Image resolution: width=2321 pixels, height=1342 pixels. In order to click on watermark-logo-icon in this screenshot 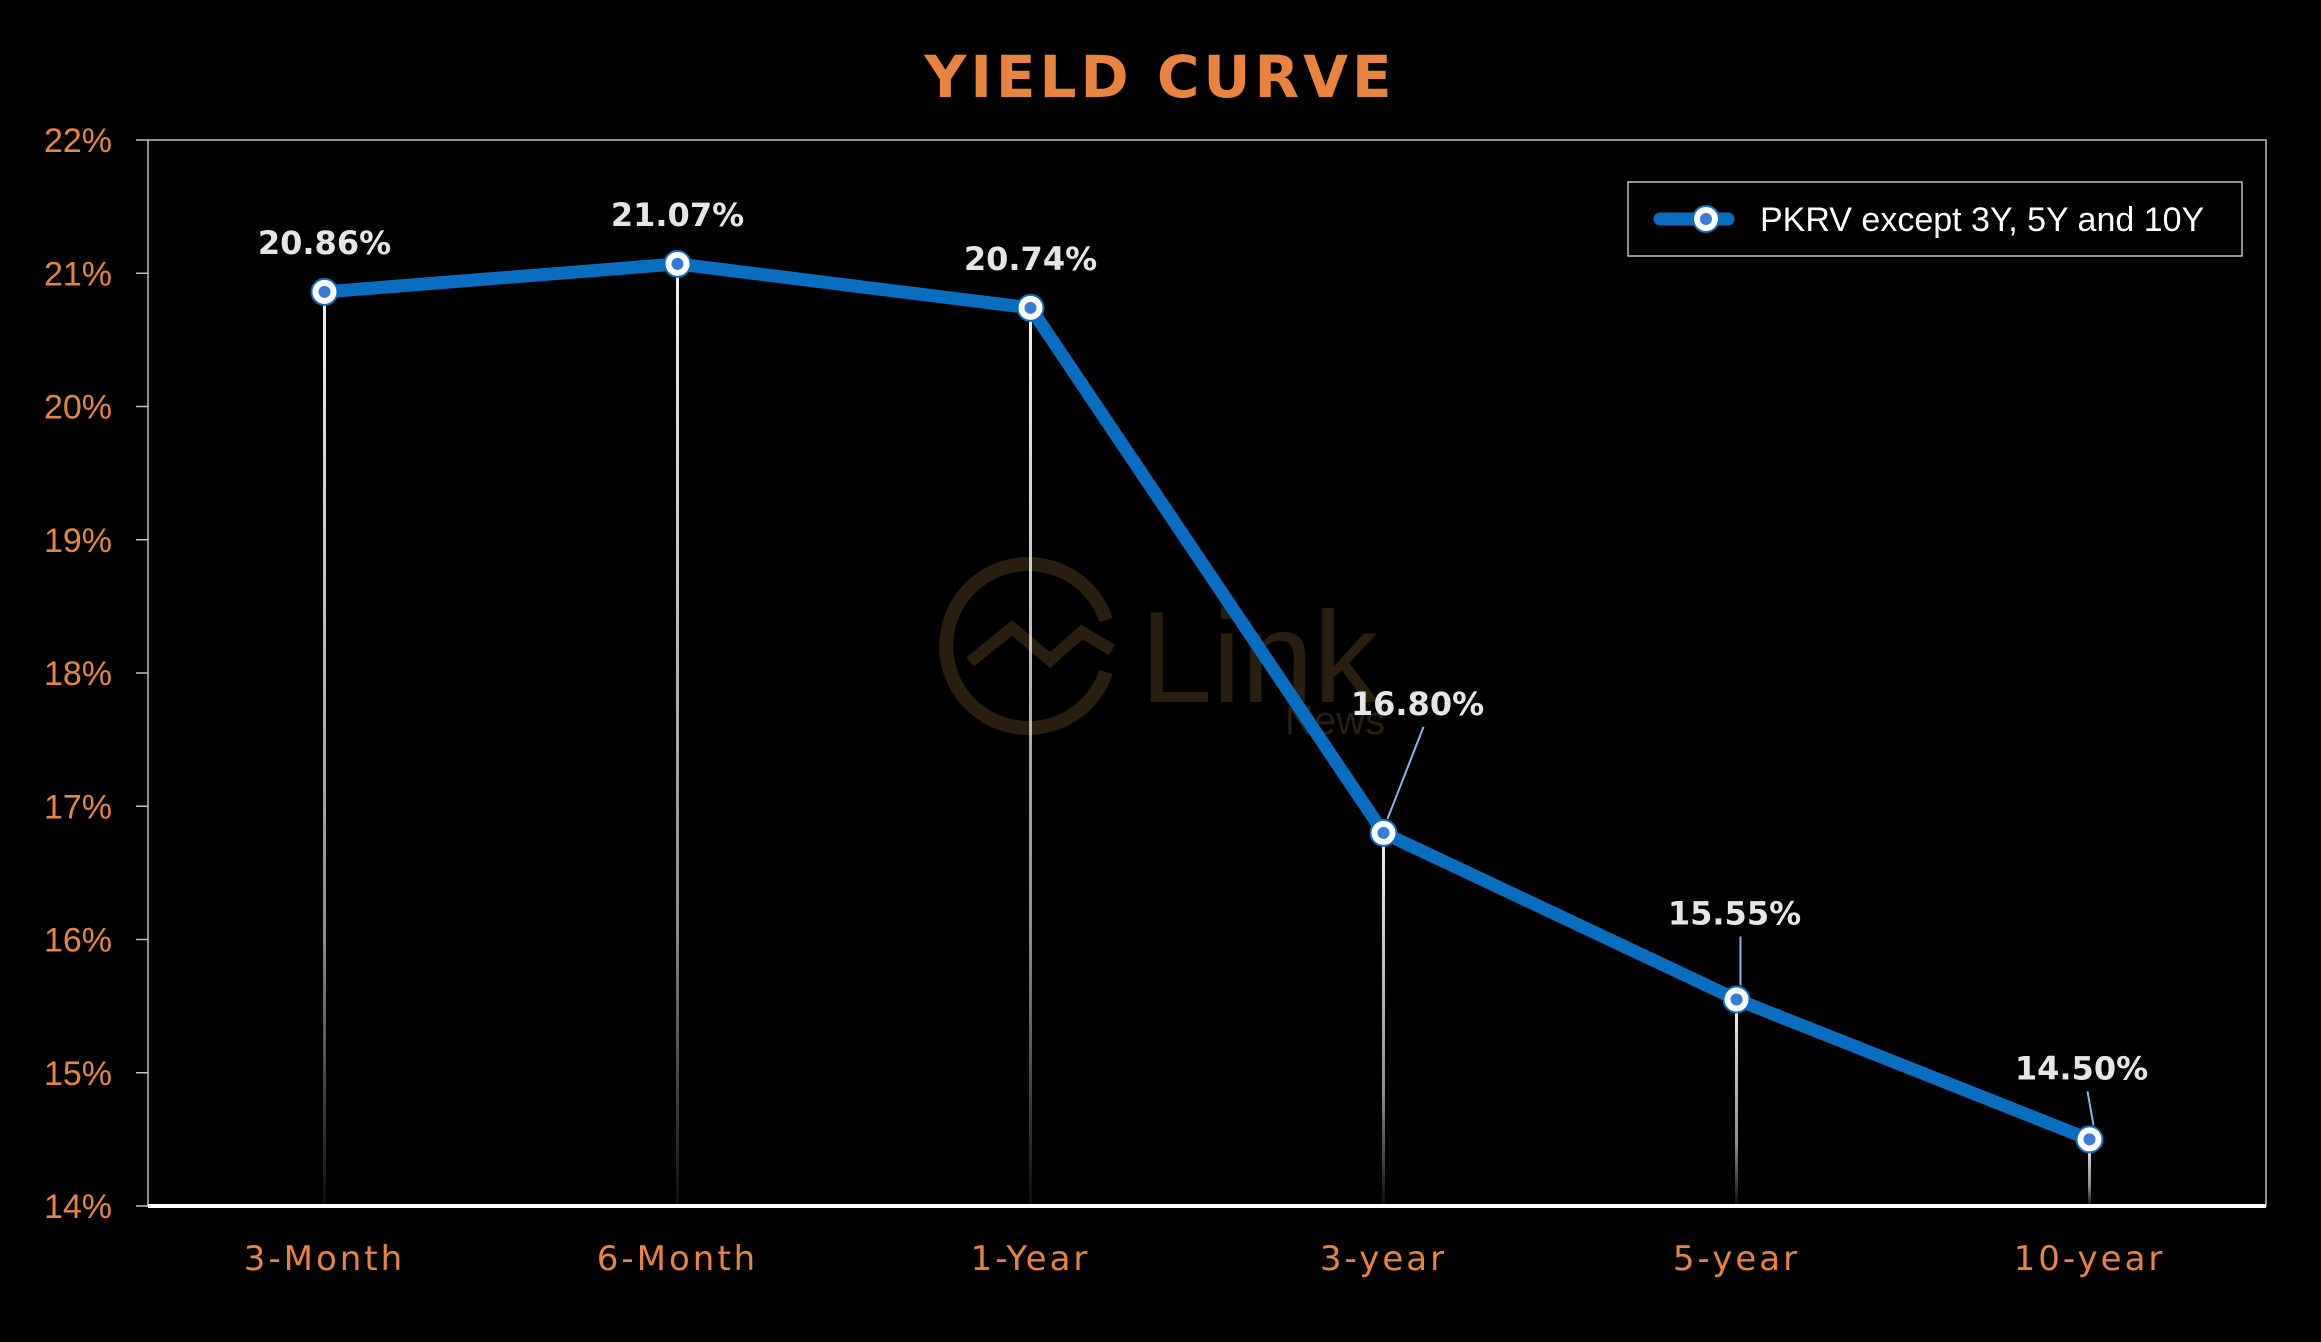, I will do `click(1026, 646)`.